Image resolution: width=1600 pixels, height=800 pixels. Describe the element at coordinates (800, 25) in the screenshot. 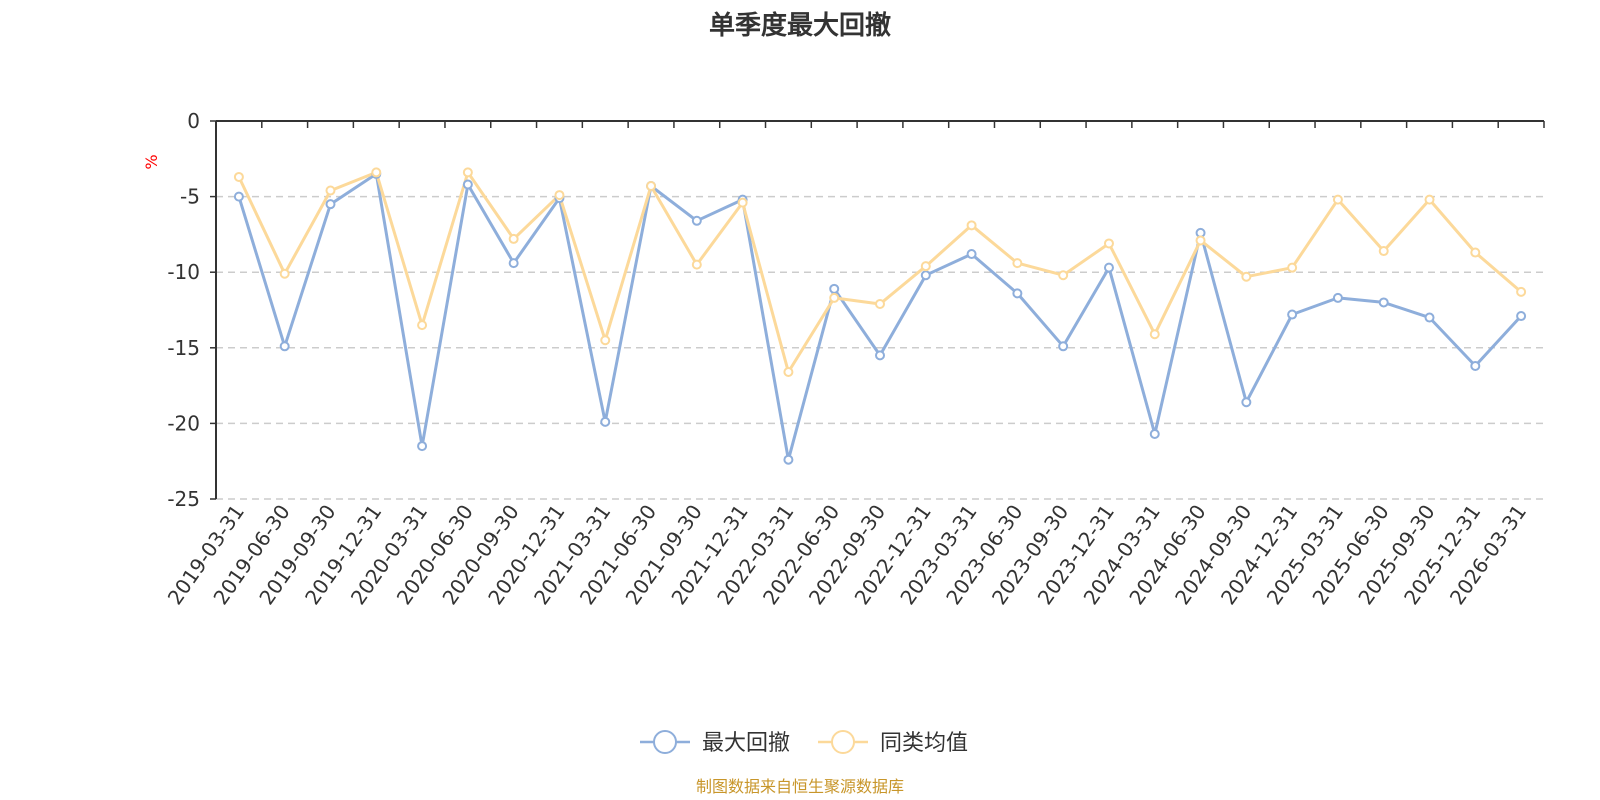

I see `chart-title: 单季度最大回撤` at that location.